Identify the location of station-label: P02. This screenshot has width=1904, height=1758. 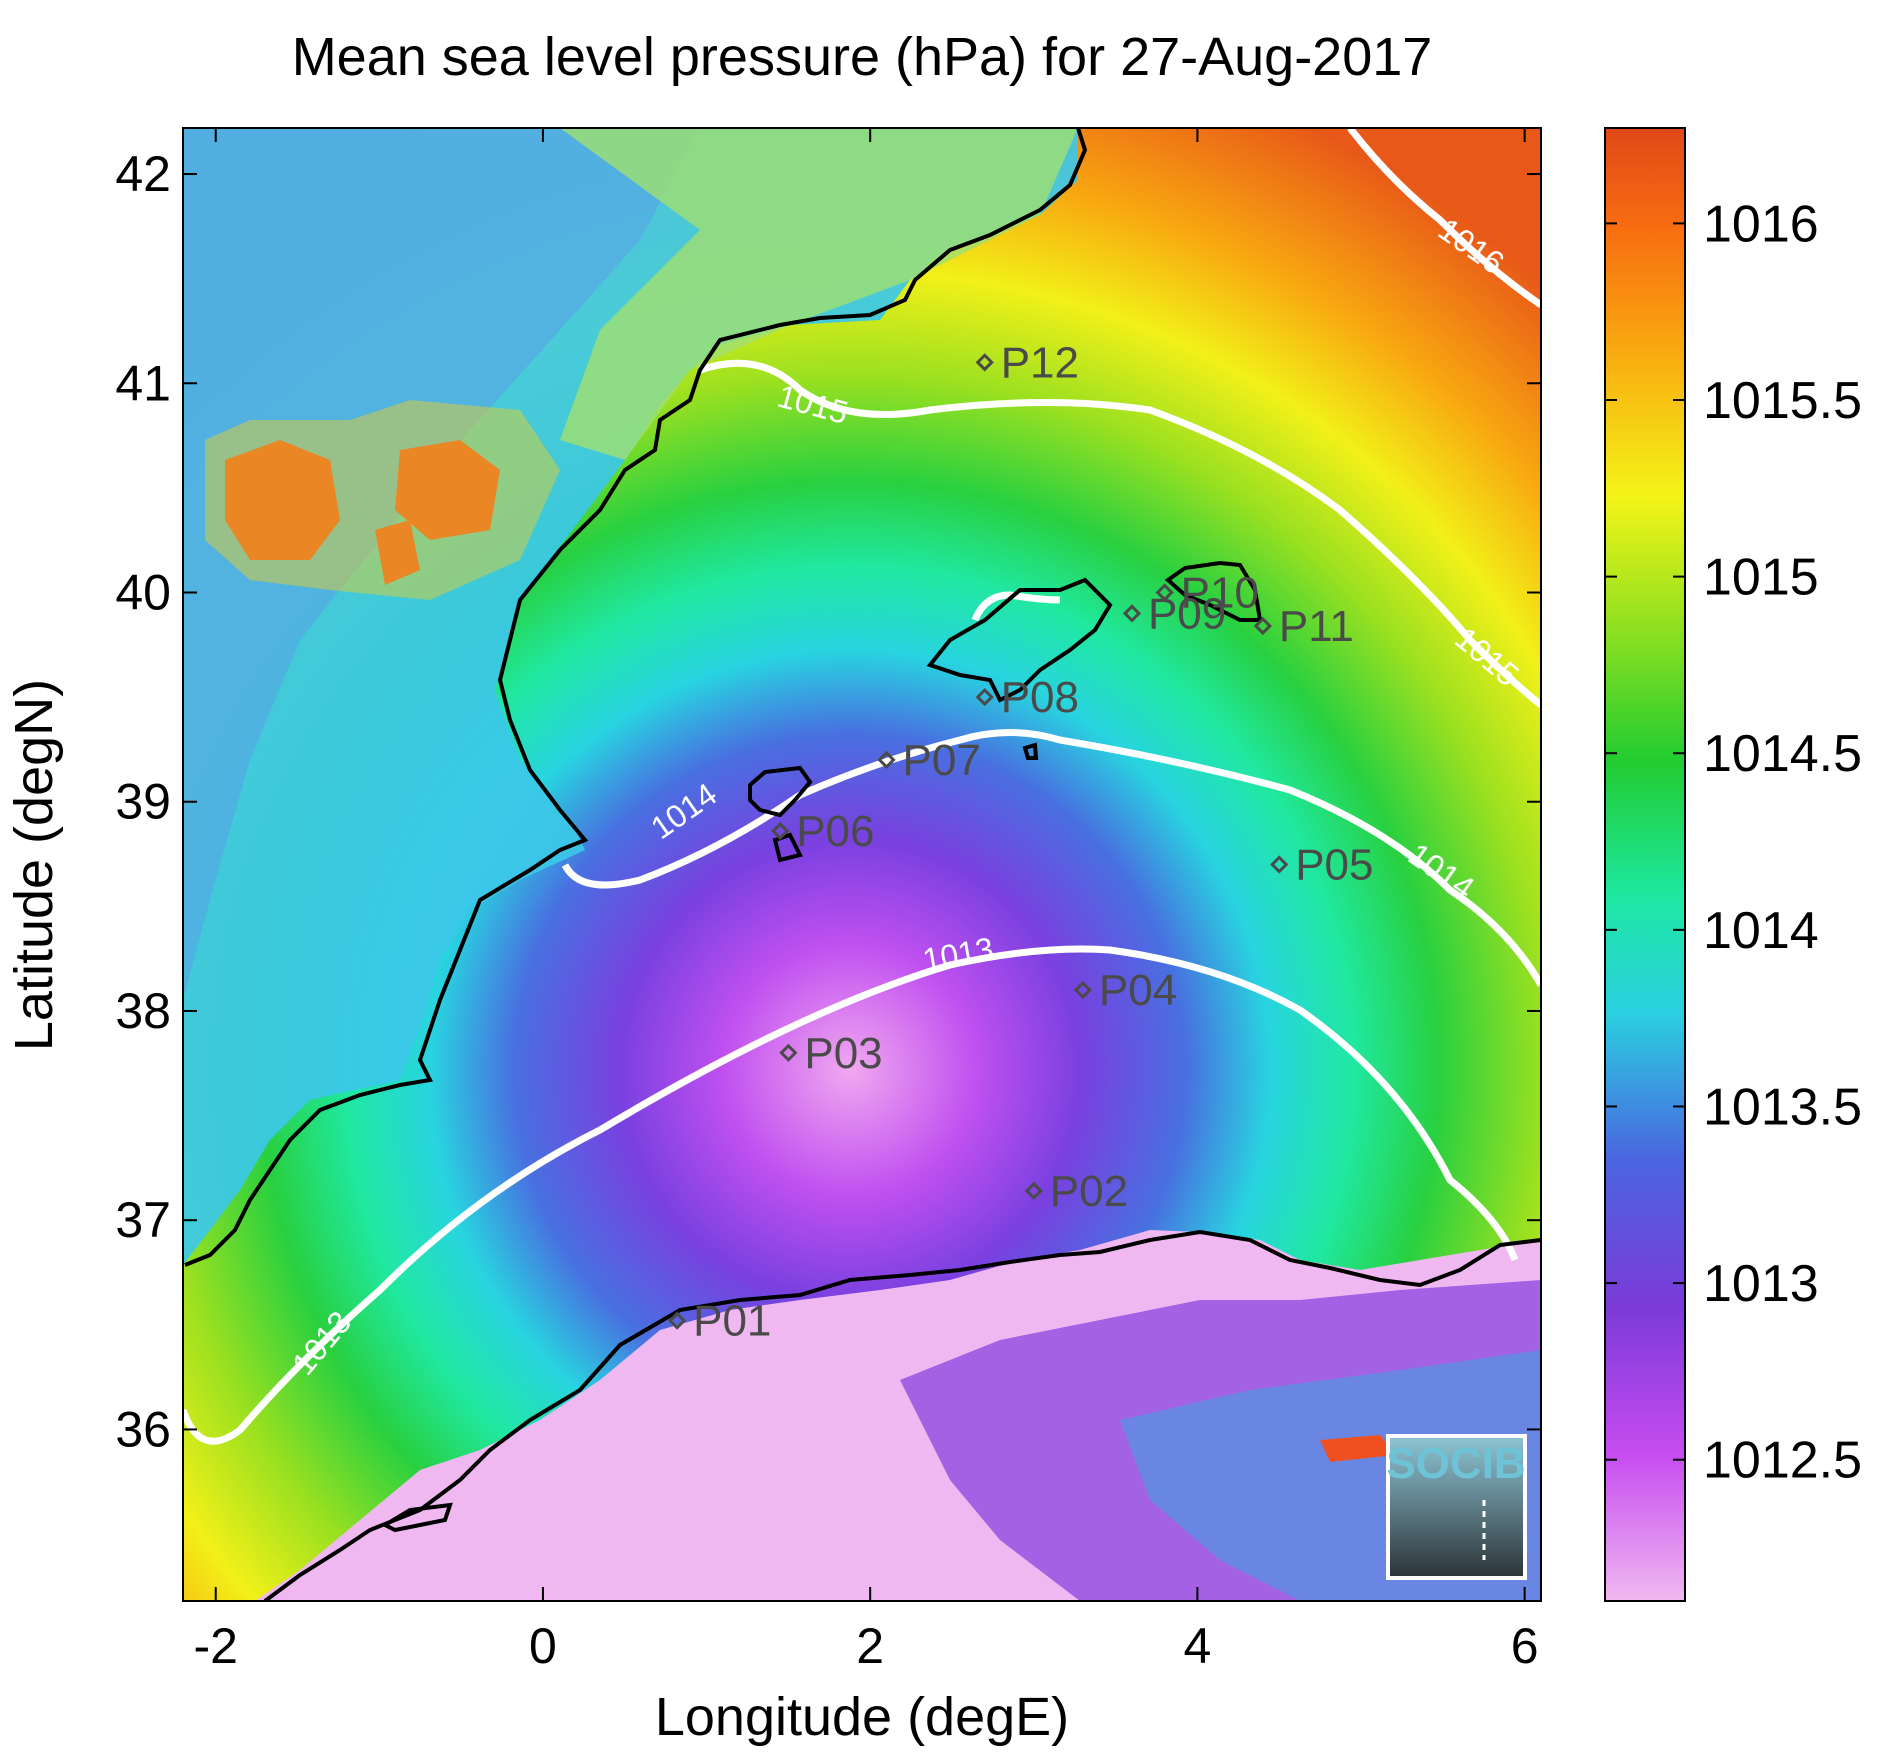
(1089, 1191).